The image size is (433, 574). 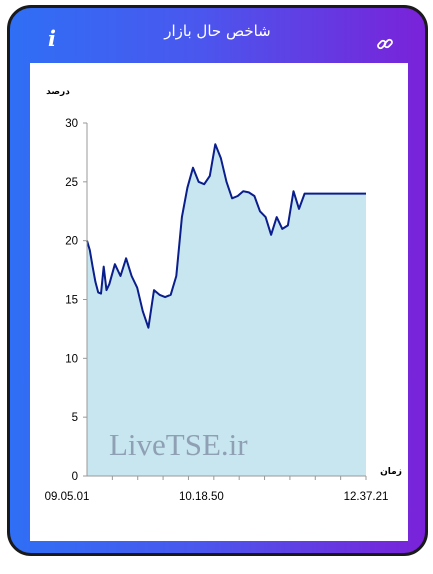 What do you see at coordinates (58, 92) in the screenshot?
I see `y-axis-title: درصد` at bounding box center [58, 92].